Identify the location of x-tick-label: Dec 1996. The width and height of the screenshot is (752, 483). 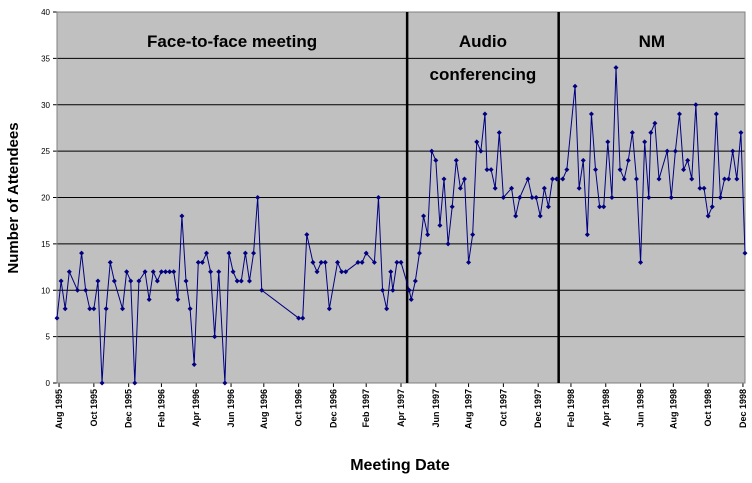
(333, 408).